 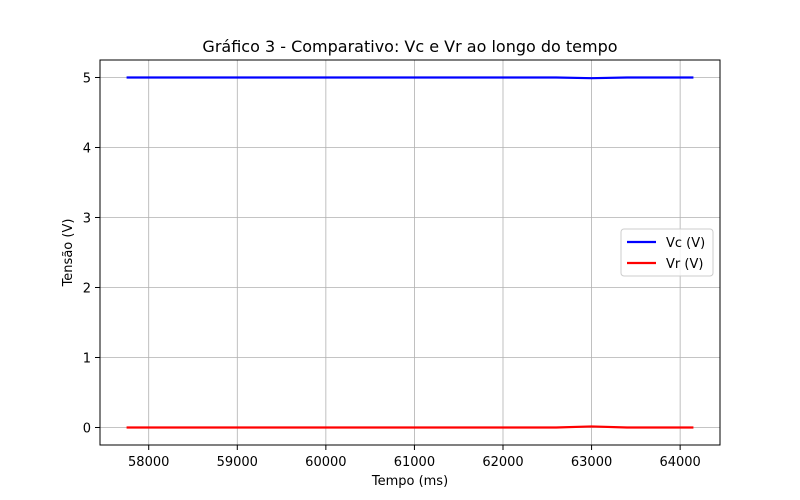 What do you see at coordinates (87, 79) in the screenshot?
I see `y-tick-label: 5` at bounding box center [87, 79].